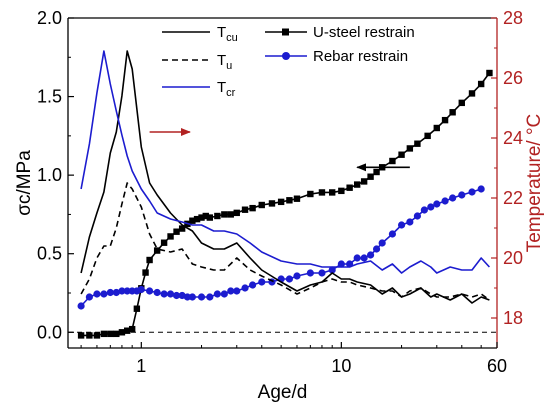  Describe the element at coordinates (24, 183) in the screenshot. I see `left-y-axis-title: σc/MPa` at that location.